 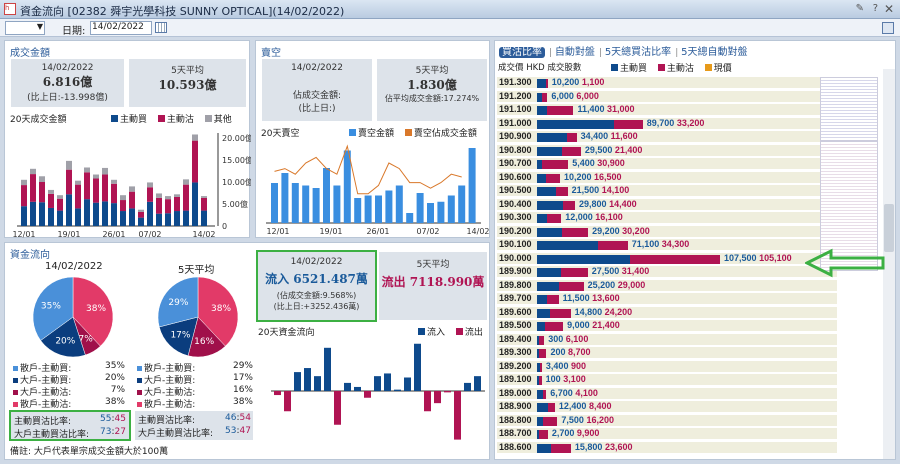 What do you see at coordinates (888, 28) in the screenshot?
I see `export-icon` at bounding box center [888, 28].